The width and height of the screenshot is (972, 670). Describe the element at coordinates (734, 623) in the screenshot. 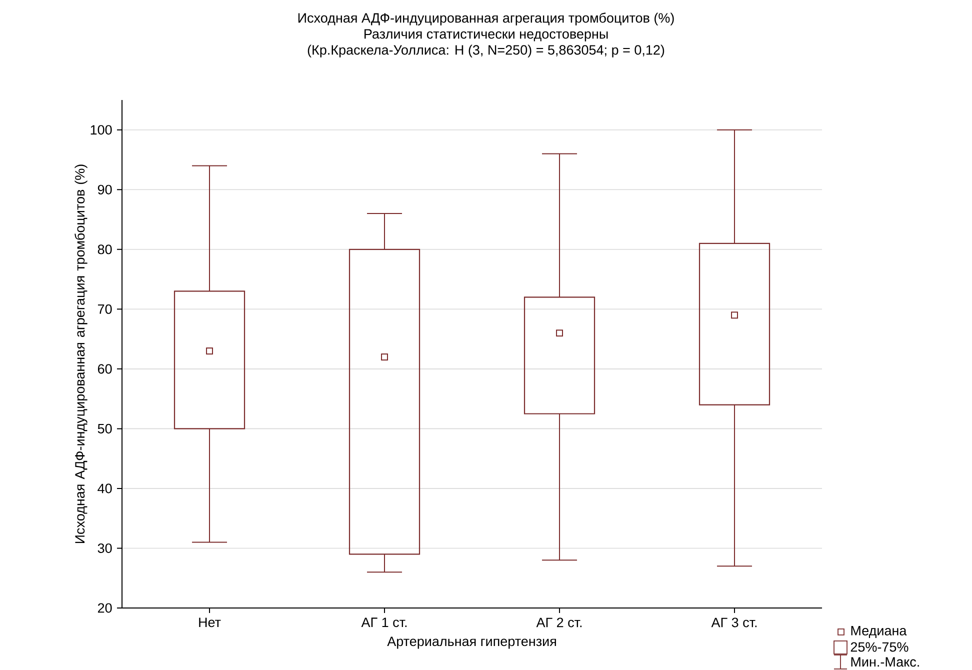

I see `x-tick-label: АГ 3 ст.` at that location.